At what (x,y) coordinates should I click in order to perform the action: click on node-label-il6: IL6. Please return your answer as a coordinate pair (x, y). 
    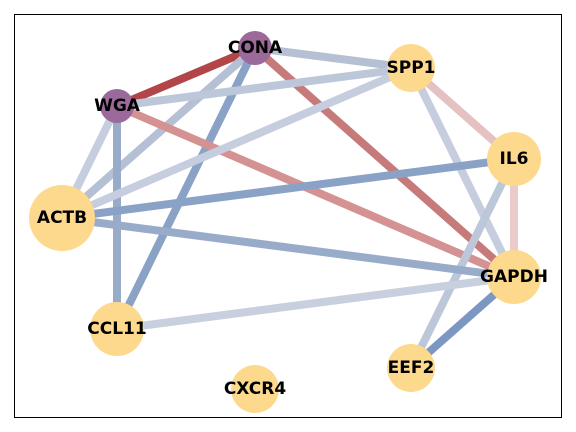
    Looking at the image, I should click on (514, 159).